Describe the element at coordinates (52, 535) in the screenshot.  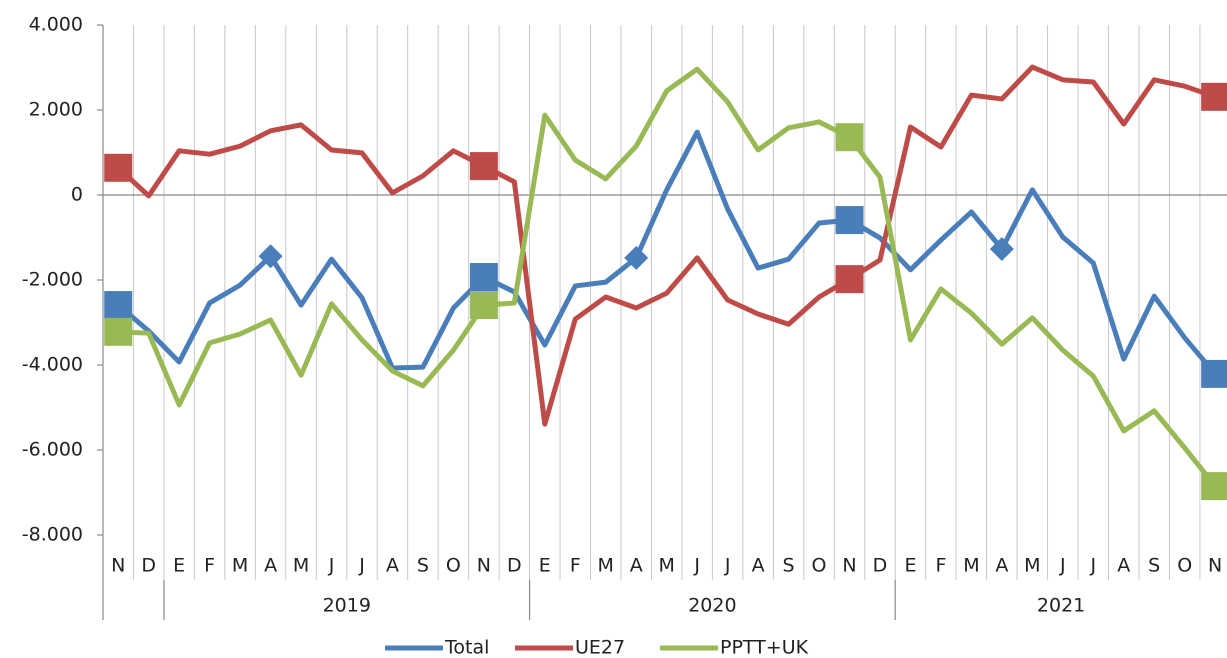
I see `y-tick-label: -8.000` at that location.